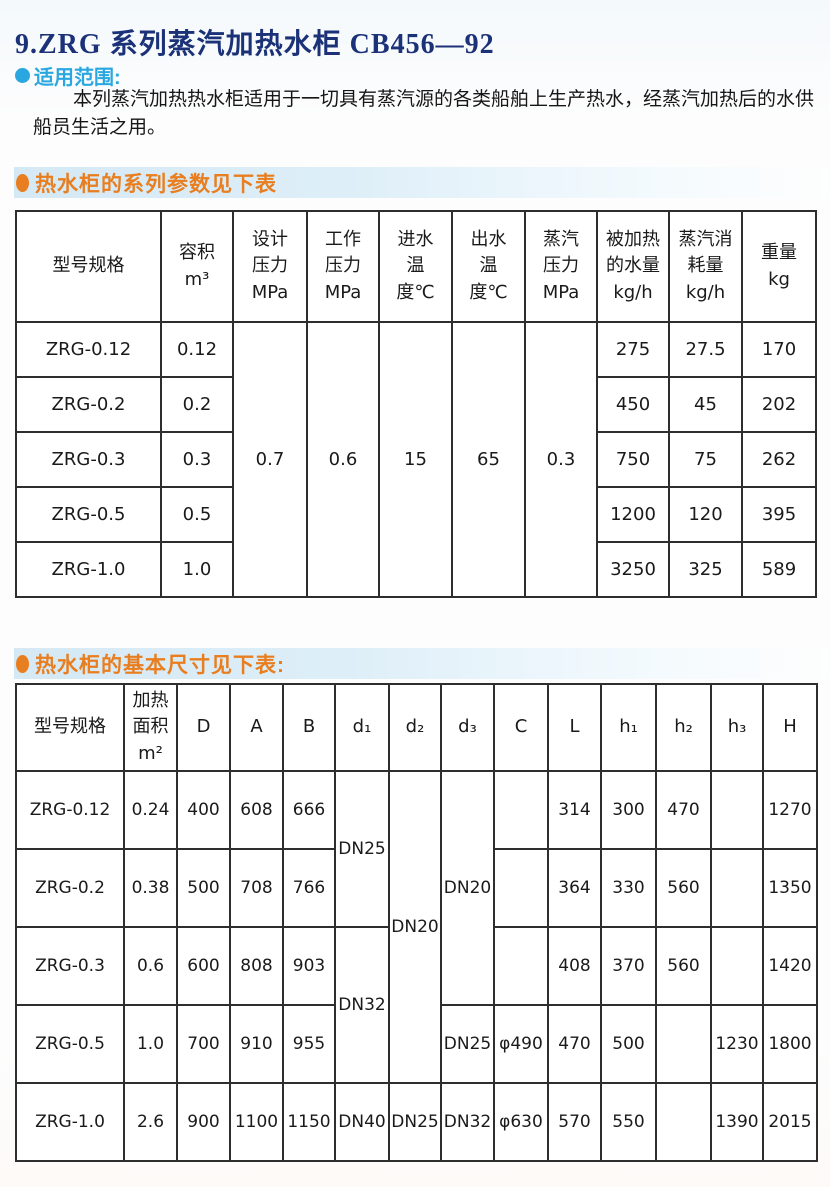 The width and height of the screenshot is (830, 1187). Describe the element at coordinates (362, 727) in the screenshot. I see `col-header-d1: d₁` at that location.